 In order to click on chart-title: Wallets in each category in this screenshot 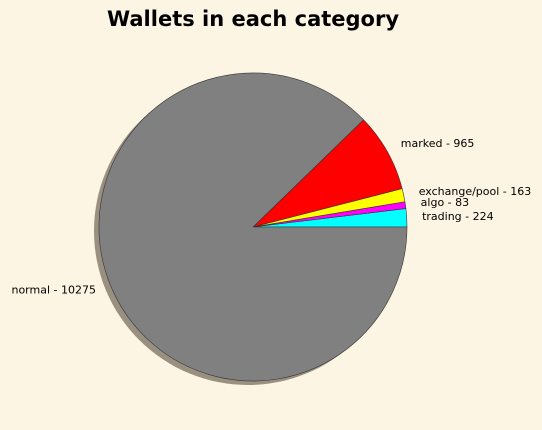, I will do `click(253, 19)`.